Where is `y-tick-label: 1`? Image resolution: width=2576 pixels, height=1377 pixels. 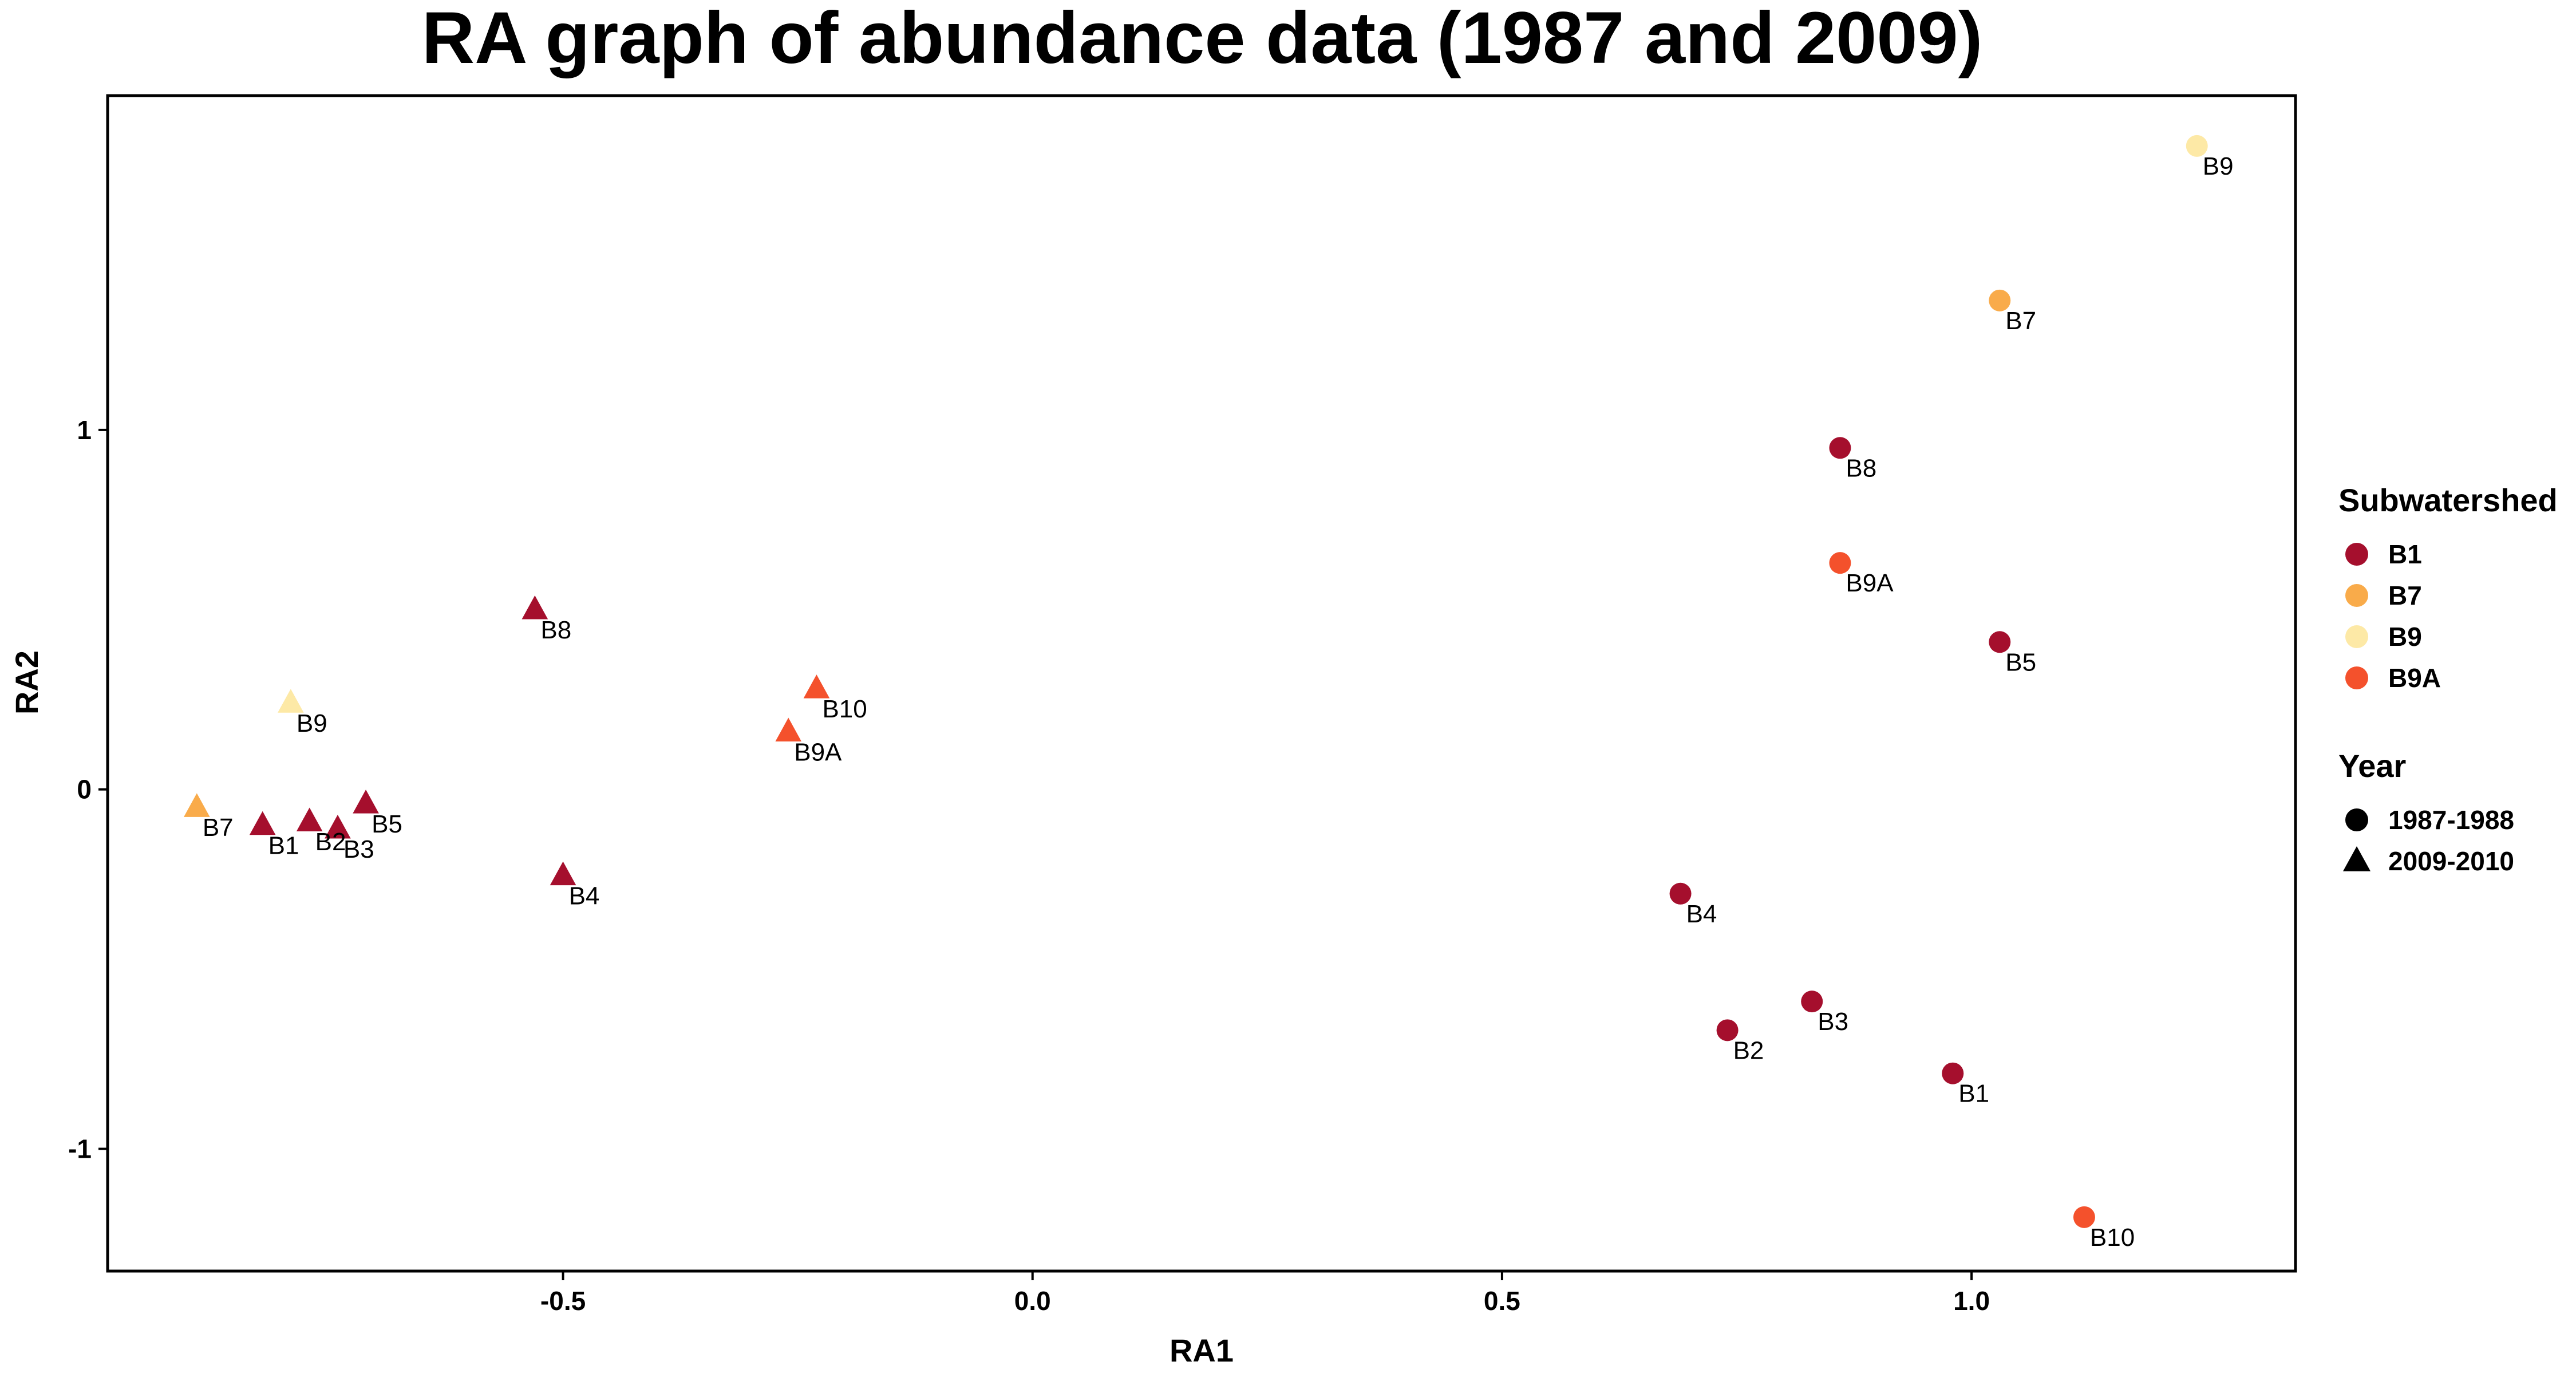 y-tick-label: 1 is located at coordinates (84, 430).